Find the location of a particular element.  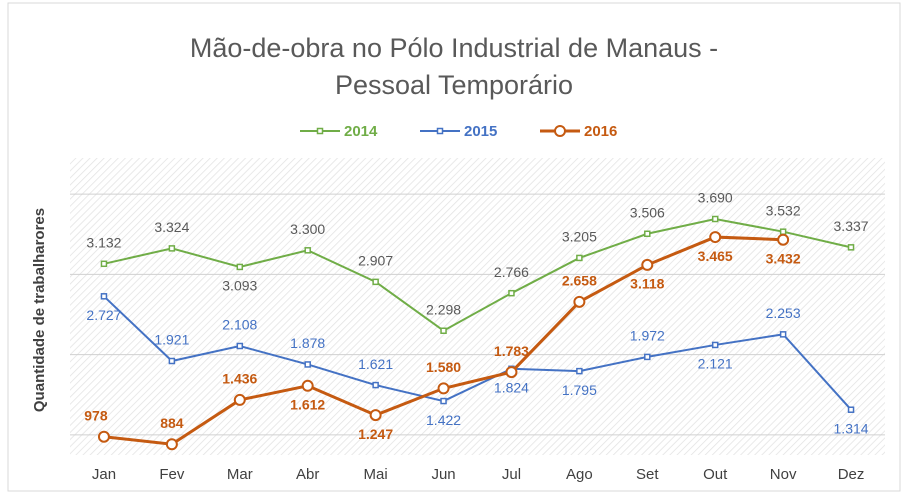

data-label: 3.093 is located at coordinates (239, 286).